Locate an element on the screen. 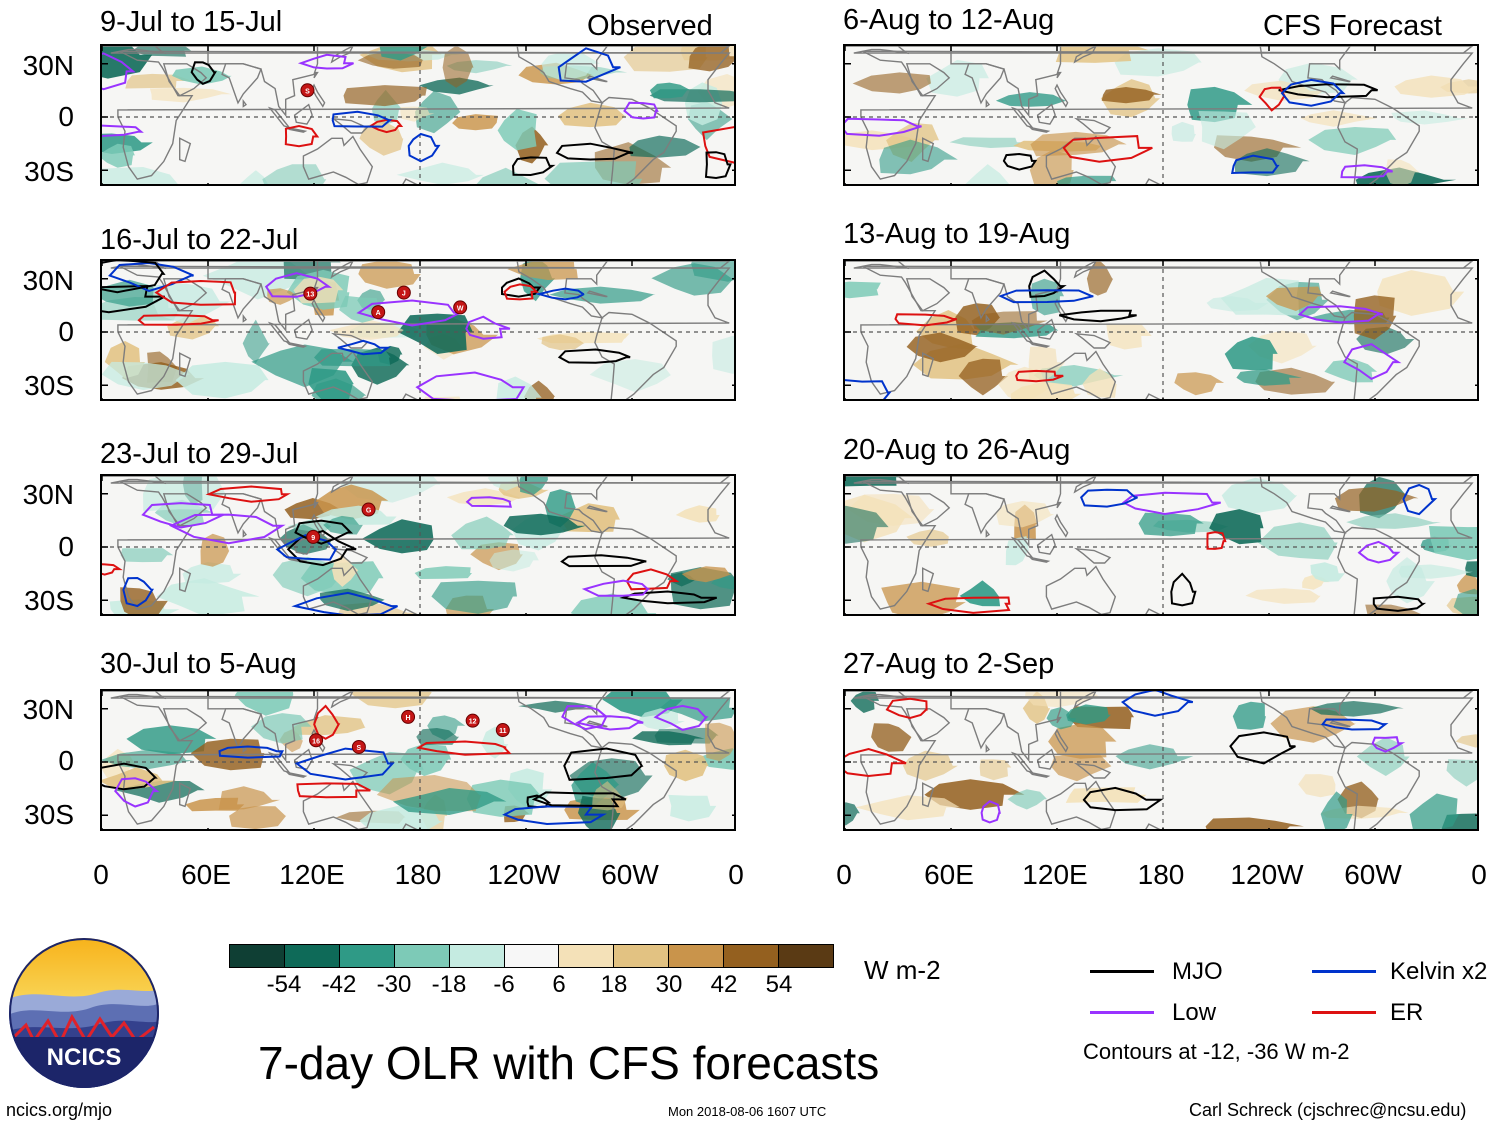 This screenshot has height=1127, width=1510. legend-line-kelvin is located at coordinates (1344, 971).